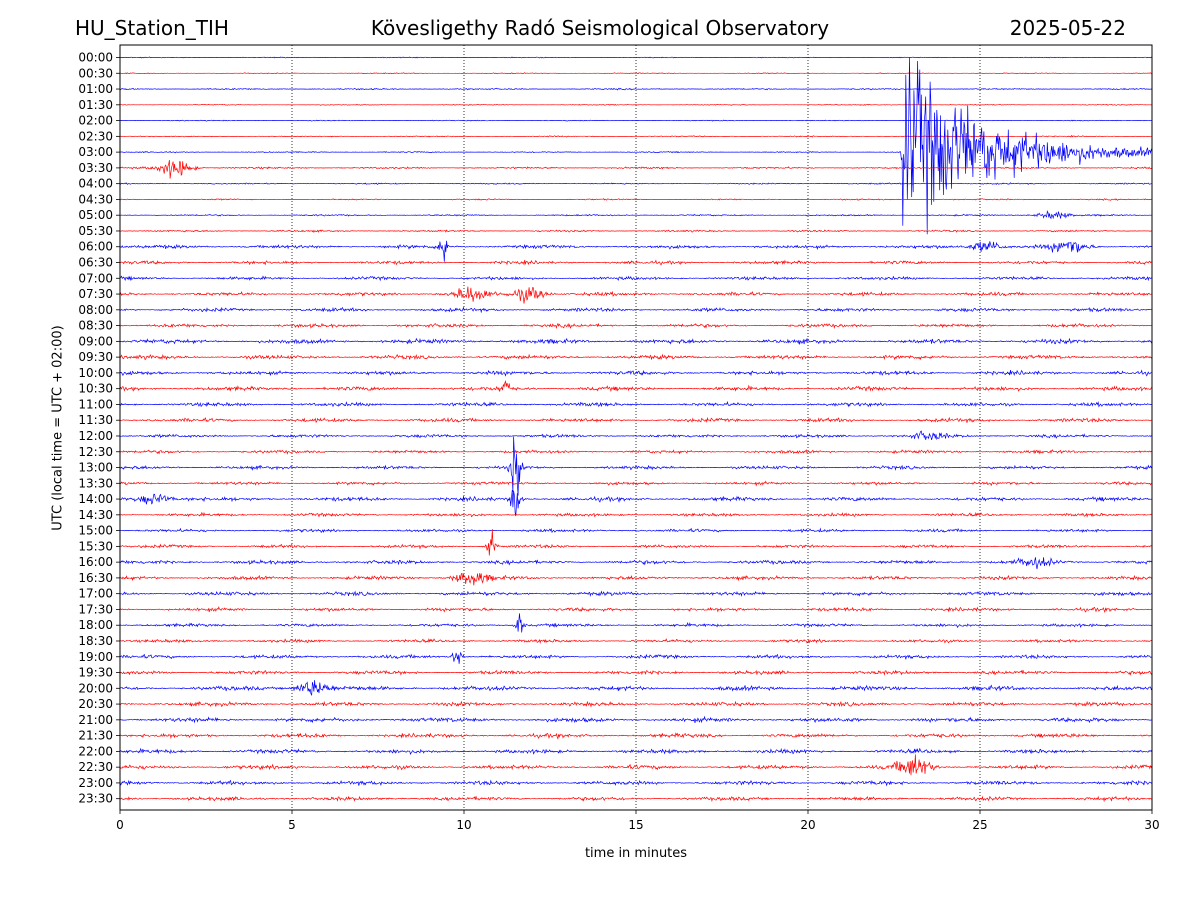 This screenshot has width=1200, height=900. Describe the element at coordinates (95, 704) in the screenshot. I see `y-tick-label: 20:30` at that location.